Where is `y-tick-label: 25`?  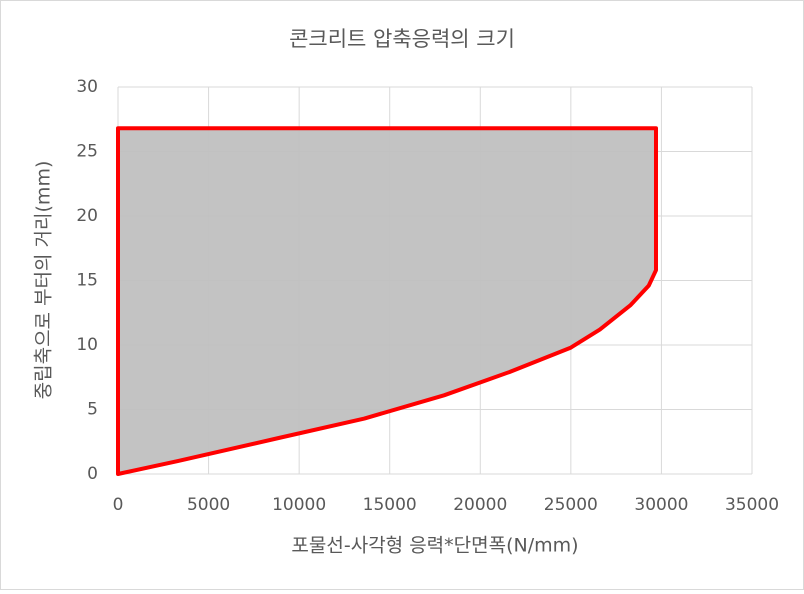 y-tick-label: 25 is located at coordinates (87, 152).